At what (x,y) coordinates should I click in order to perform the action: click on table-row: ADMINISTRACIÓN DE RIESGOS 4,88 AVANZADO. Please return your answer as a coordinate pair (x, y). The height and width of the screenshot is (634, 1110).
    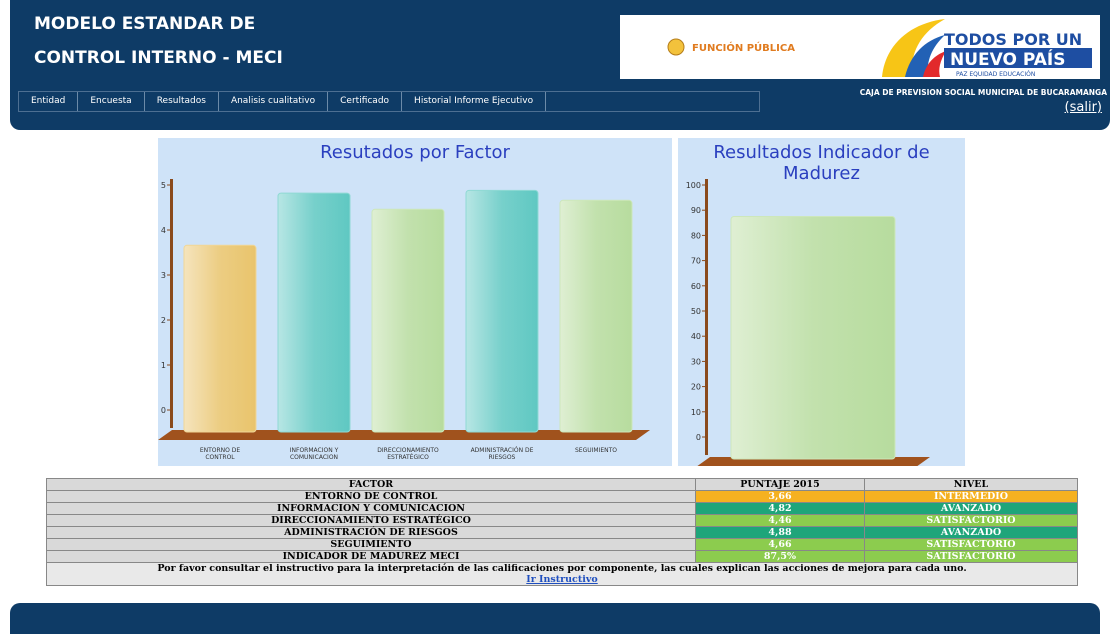
    Looking at the image, I should click on (562, 532).